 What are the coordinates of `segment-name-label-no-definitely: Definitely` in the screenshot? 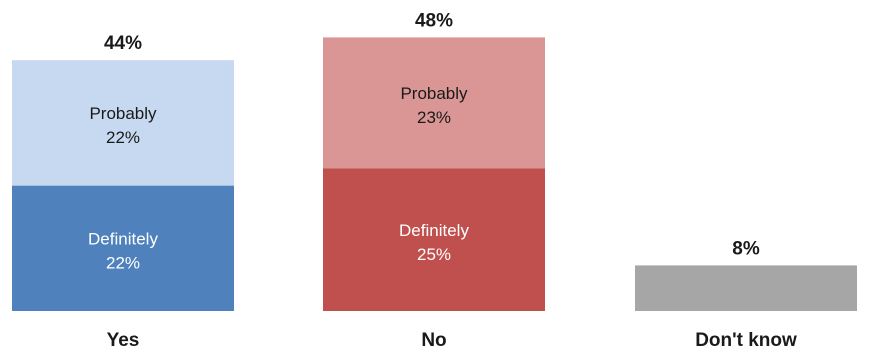 It's located at (434, 230).